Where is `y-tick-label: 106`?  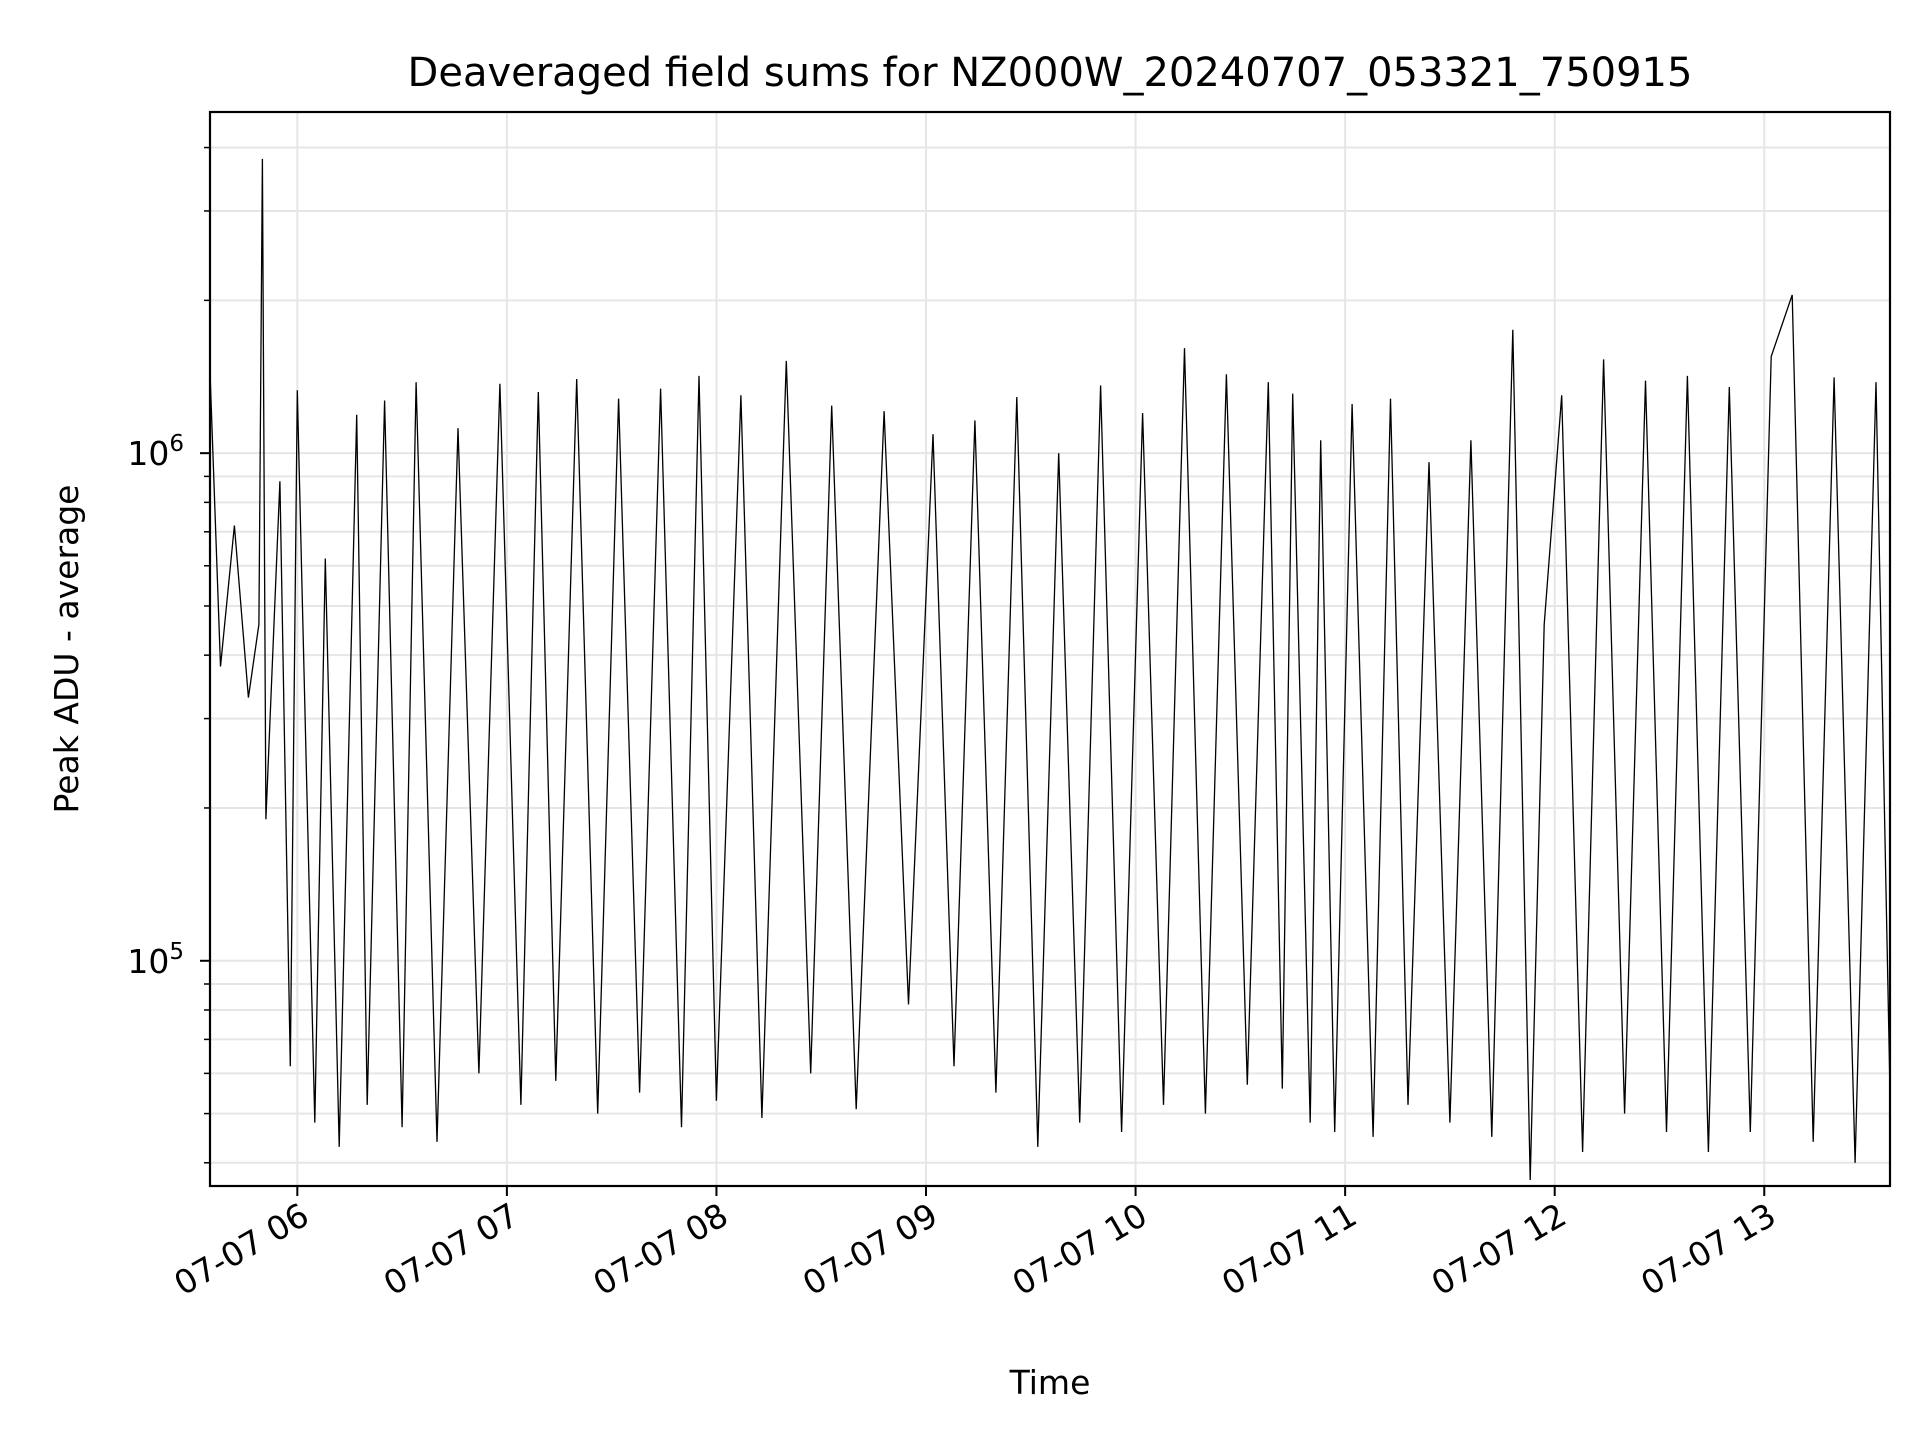 y-tick-label: 106 is located at coordinates (155, 452).